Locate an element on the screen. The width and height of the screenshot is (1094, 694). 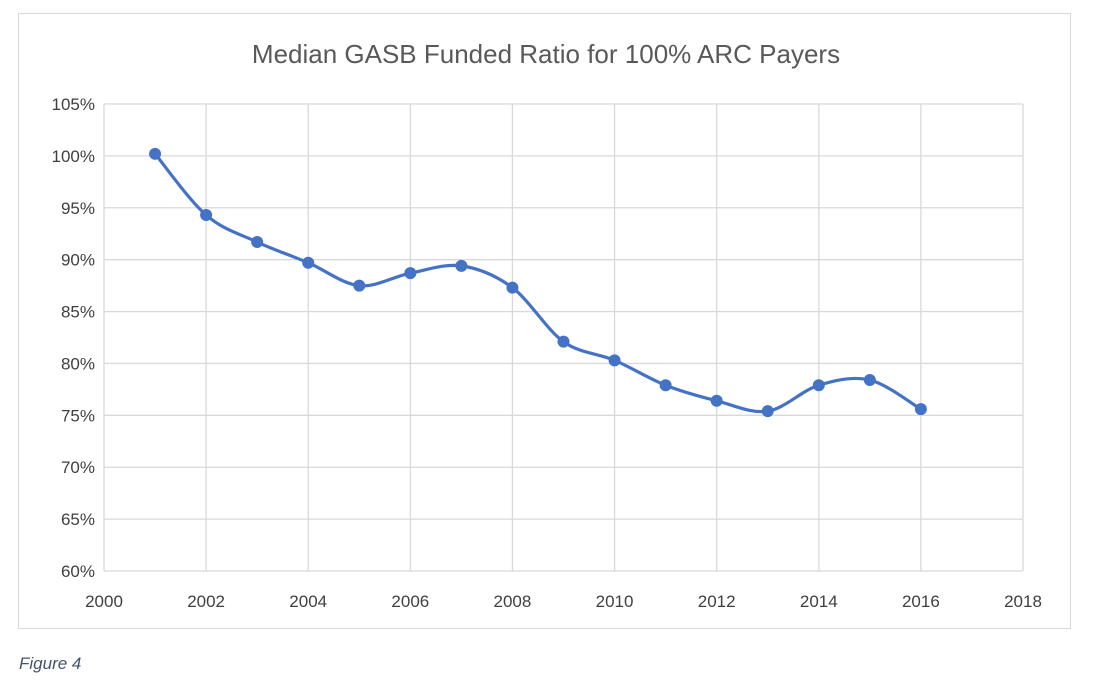
y-tick-label: 95% is located at coordinates (78, 208).